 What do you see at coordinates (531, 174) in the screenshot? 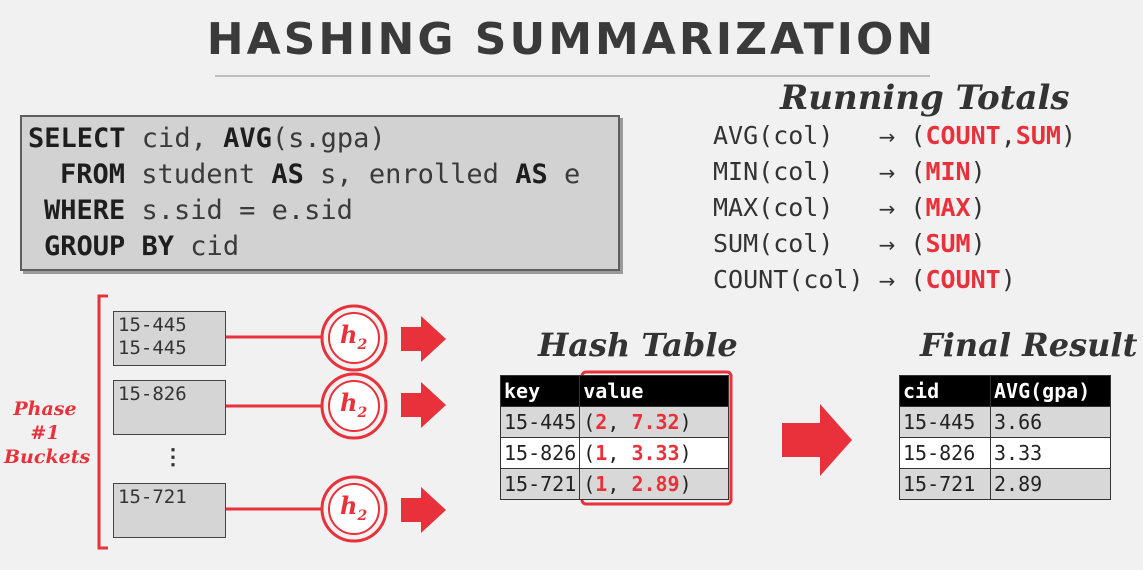
I see `sql-keyword: AS` at bounding box center [531, 174].